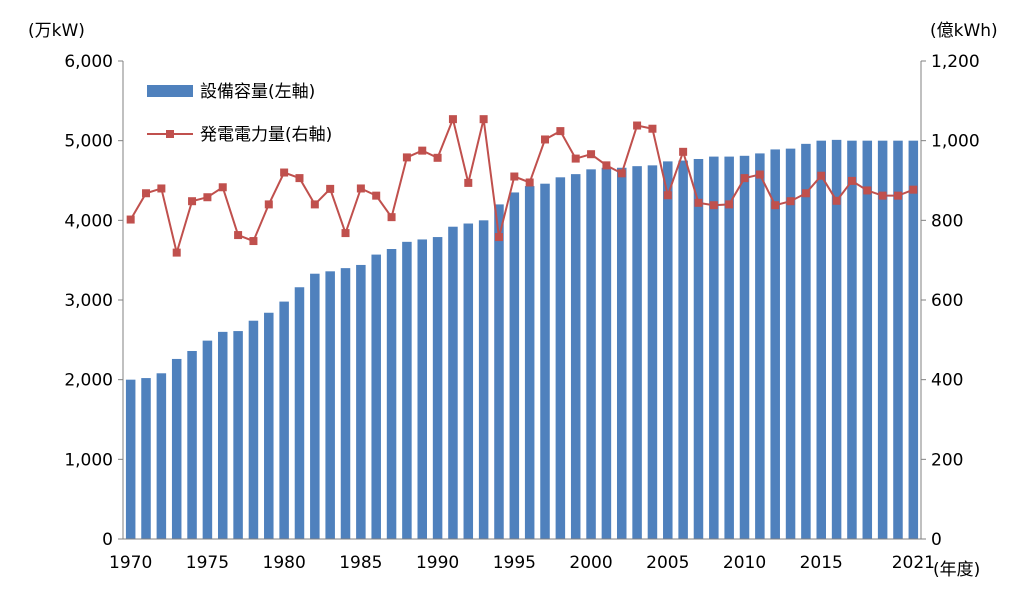  Describe the element at coordinates (744, 563) in the screenshot. I see `x-tick-label: 2010` at that location.